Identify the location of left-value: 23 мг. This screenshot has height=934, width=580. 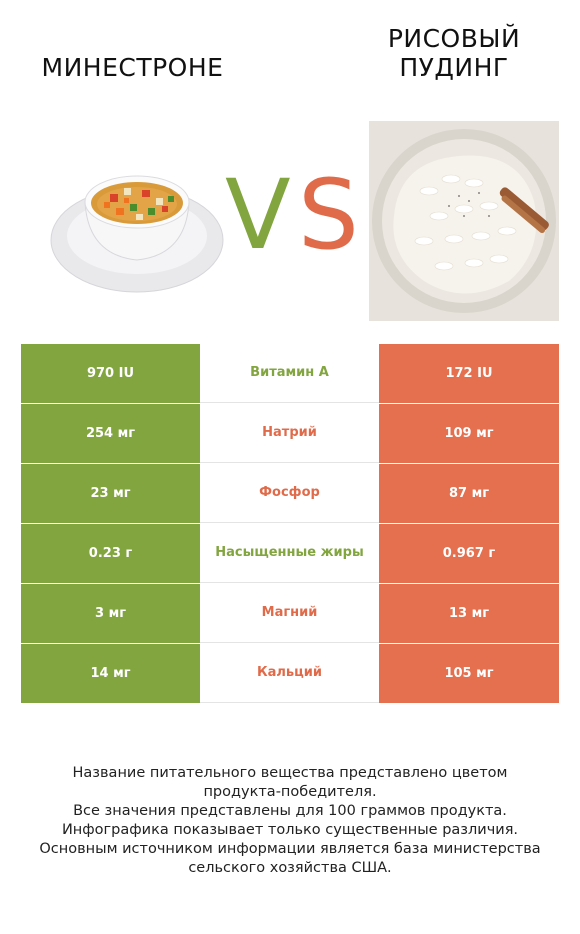
(110, 493).